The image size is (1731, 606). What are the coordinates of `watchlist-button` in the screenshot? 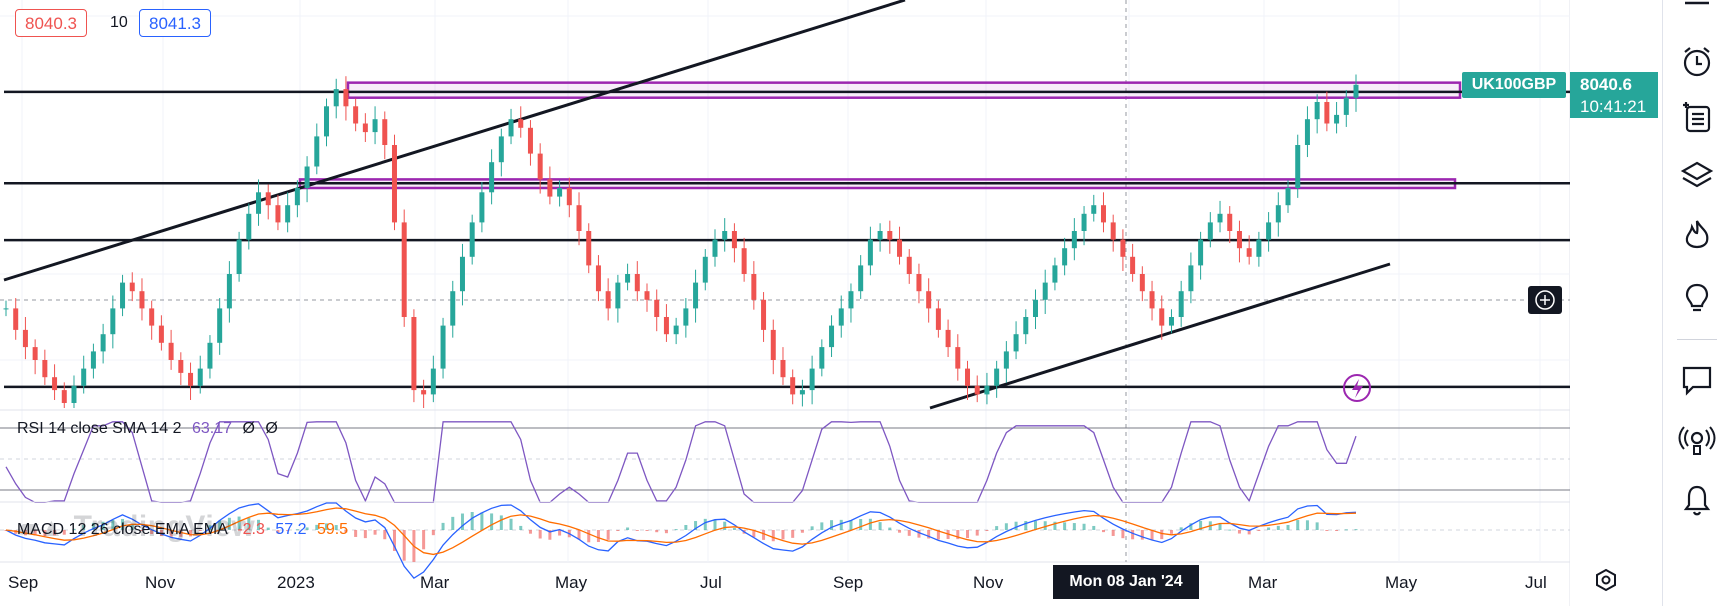 It's located at (1697, 15).